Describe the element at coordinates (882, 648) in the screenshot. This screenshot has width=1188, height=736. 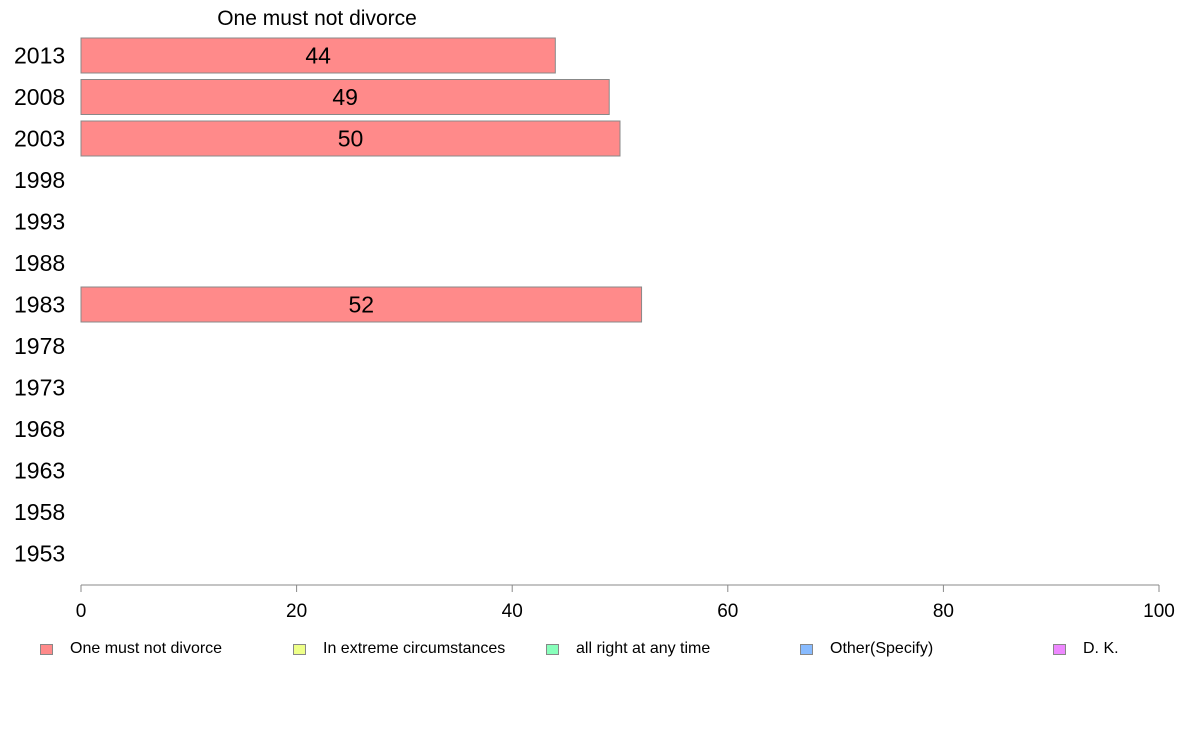
I see `legend-label: Other(Specify)` at that location.